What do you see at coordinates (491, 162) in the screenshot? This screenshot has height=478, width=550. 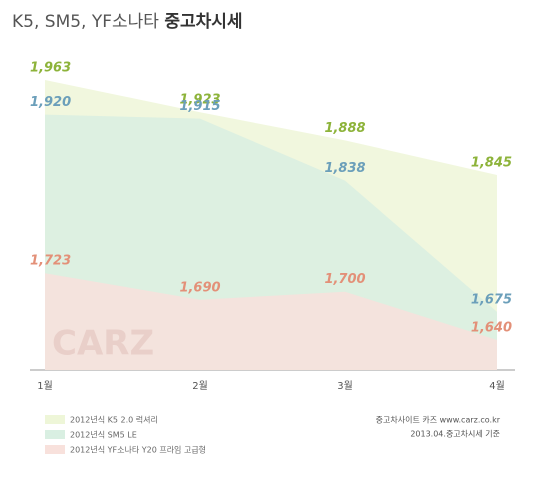 I see `value-label: 1,845` at bounding box center [491, 162].